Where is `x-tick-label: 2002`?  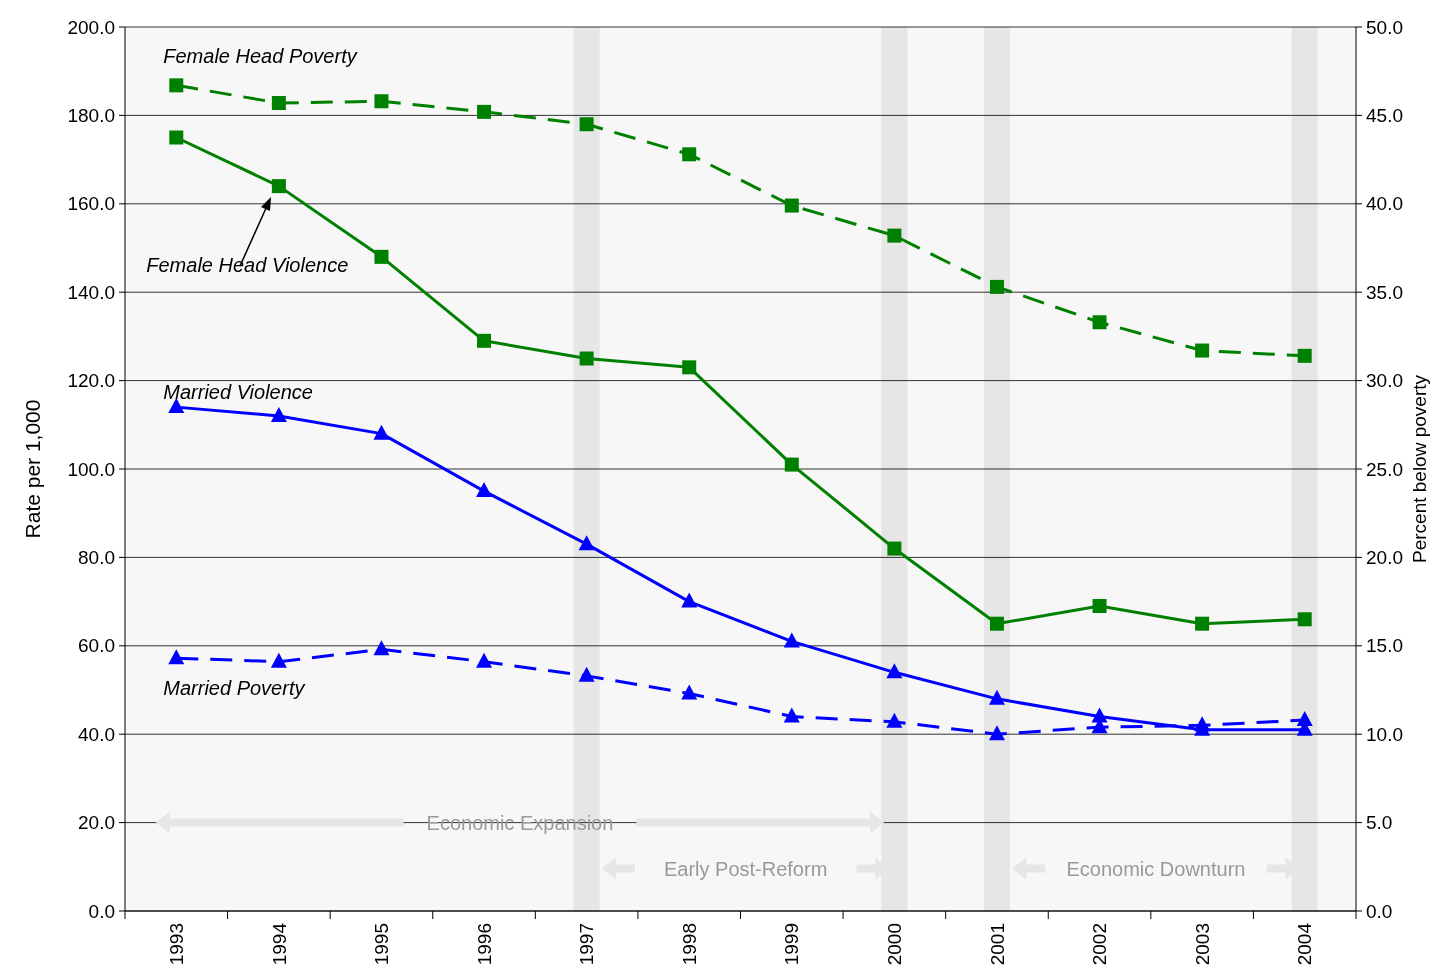
x-tick-label: 2002 is located at coordinates (1100, 944).